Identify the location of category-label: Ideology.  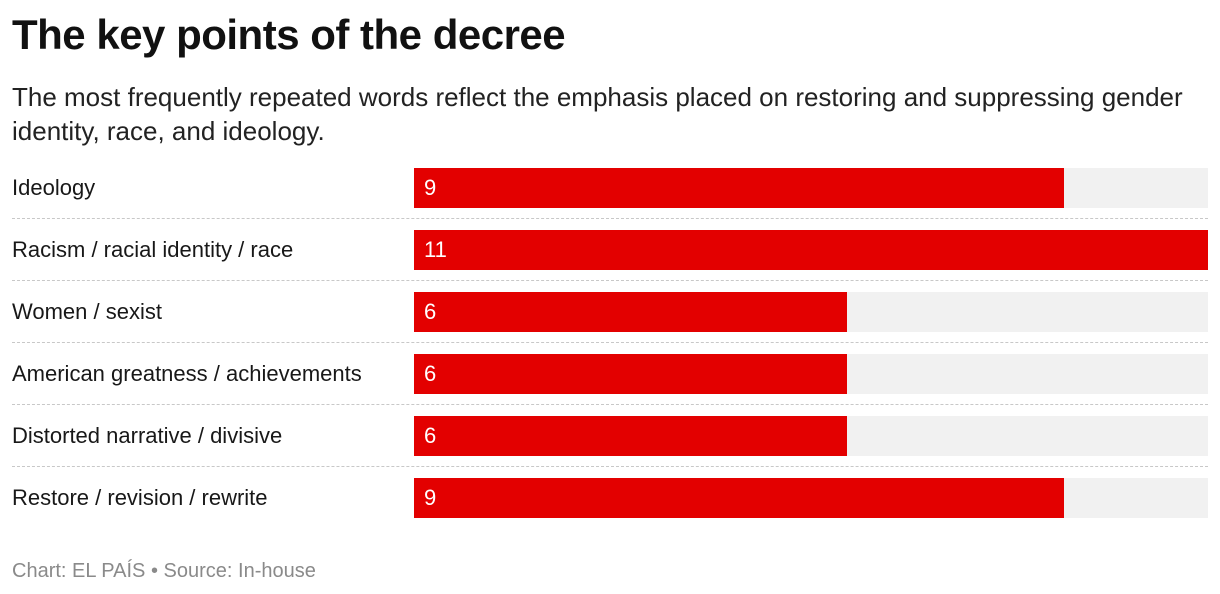
(54, 187).